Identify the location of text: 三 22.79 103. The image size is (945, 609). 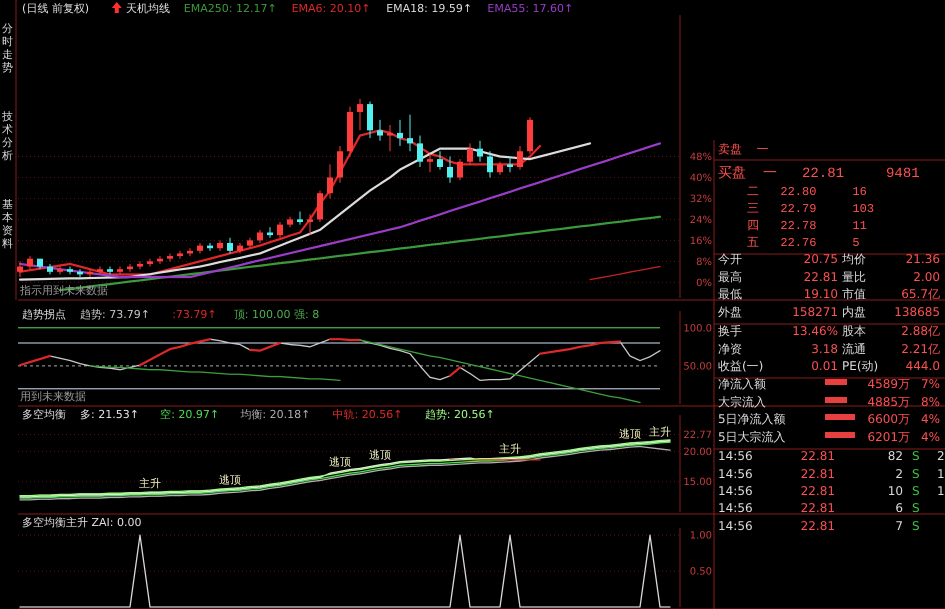
(796, 209).